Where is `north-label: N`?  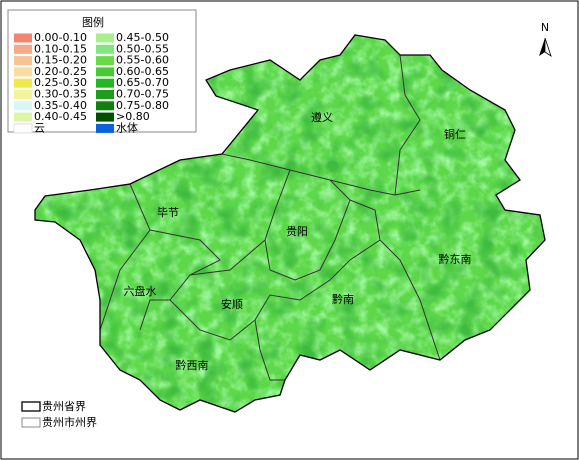
north-label: N is located at coordinates (545, 27).